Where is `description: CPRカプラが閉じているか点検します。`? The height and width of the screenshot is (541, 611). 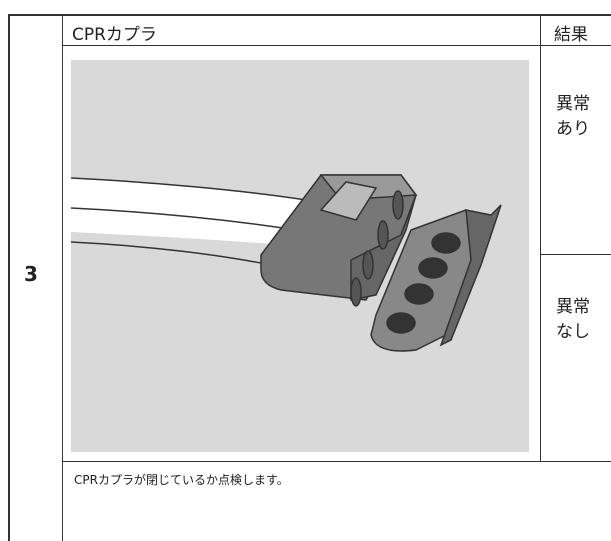 description: CPRカプラが閉じているか点検します。 is located at coordinates (181, 480).